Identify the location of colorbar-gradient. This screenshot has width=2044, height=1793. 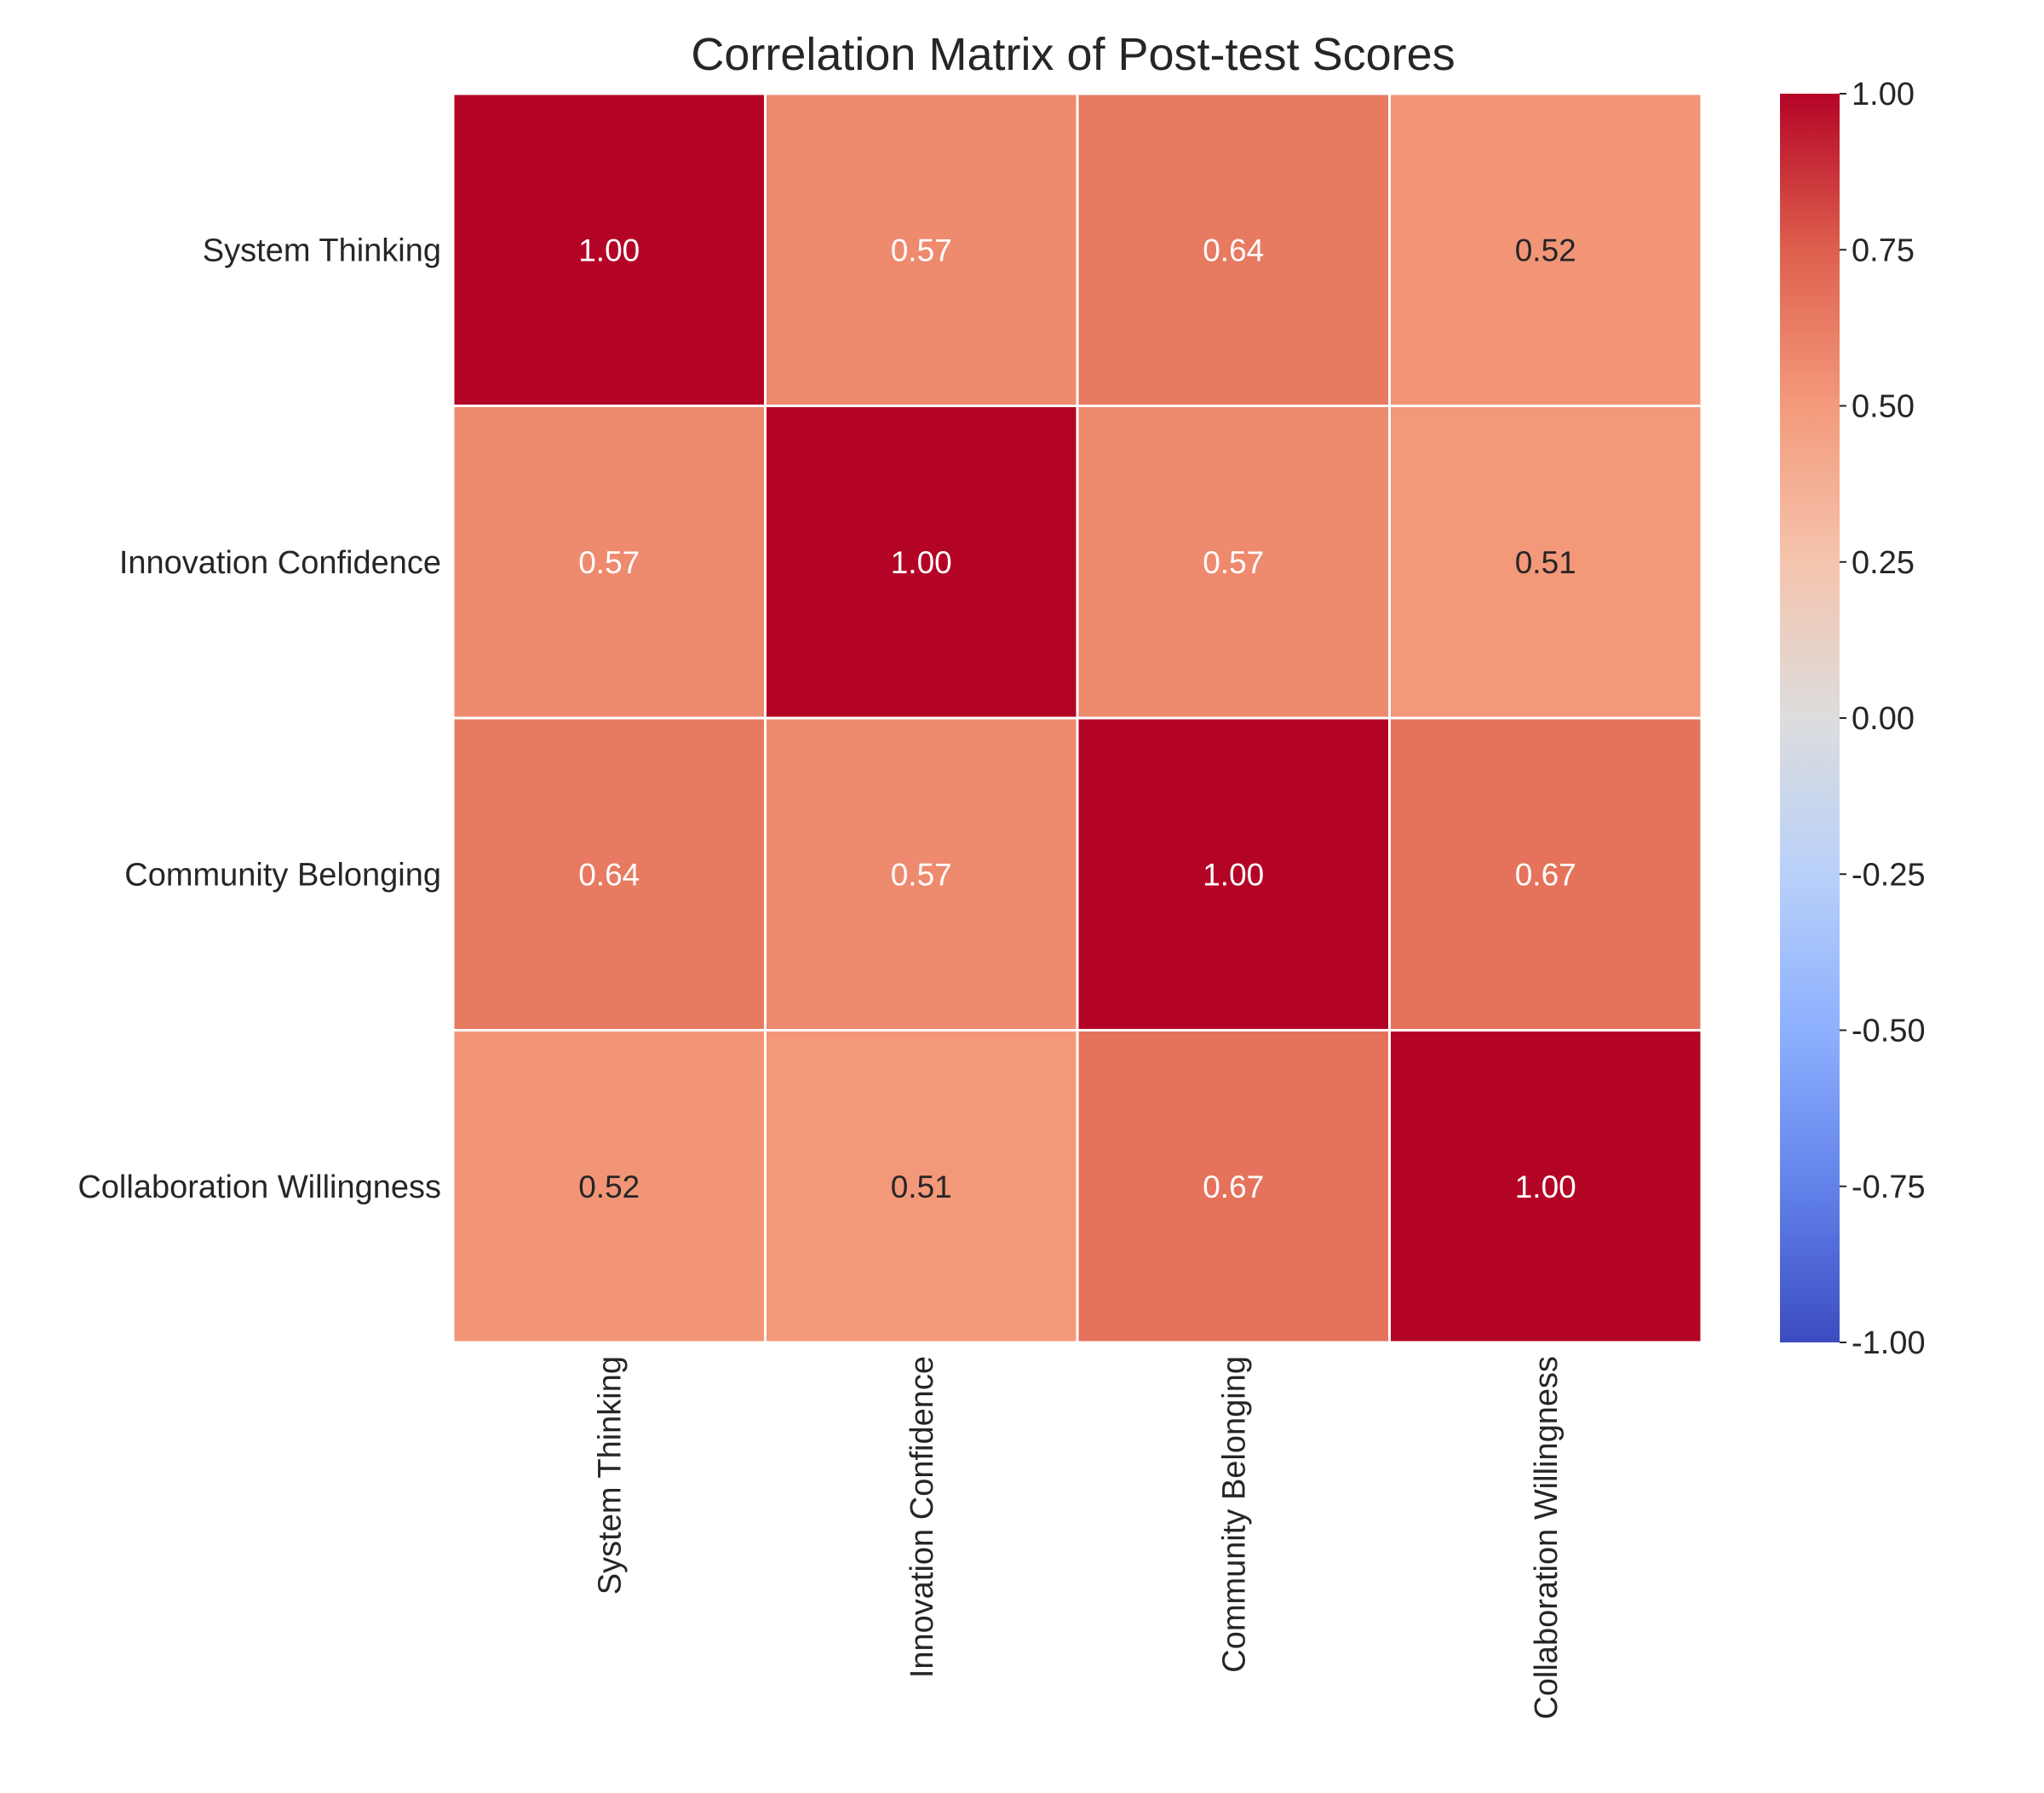
(1810, 718).